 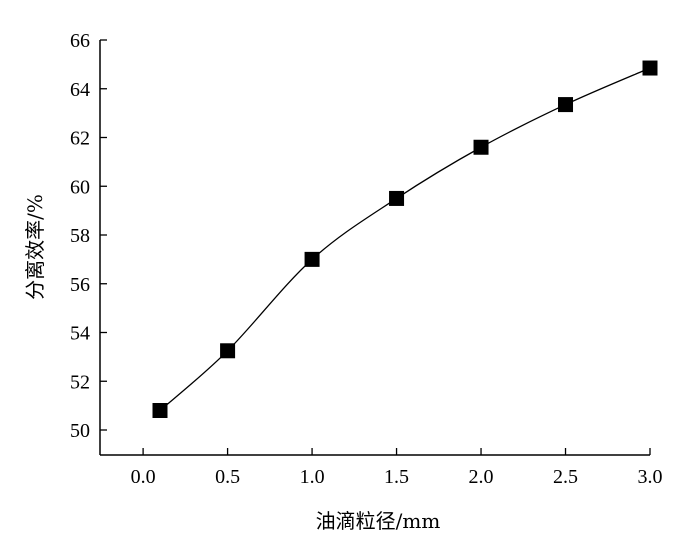 I want to click on x-tick-label: 0.5, so click(x=227, y=477).